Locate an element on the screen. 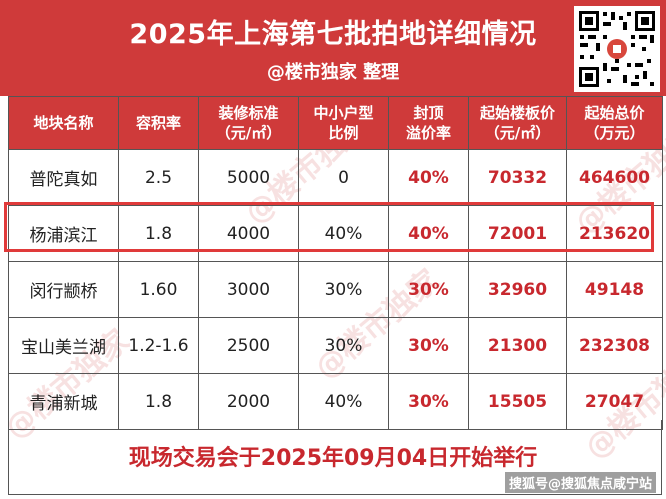 Image resolution: width=666 pixels, height=499 pixels. total-price-cell: 49148 is located at coordinates (614, 289).